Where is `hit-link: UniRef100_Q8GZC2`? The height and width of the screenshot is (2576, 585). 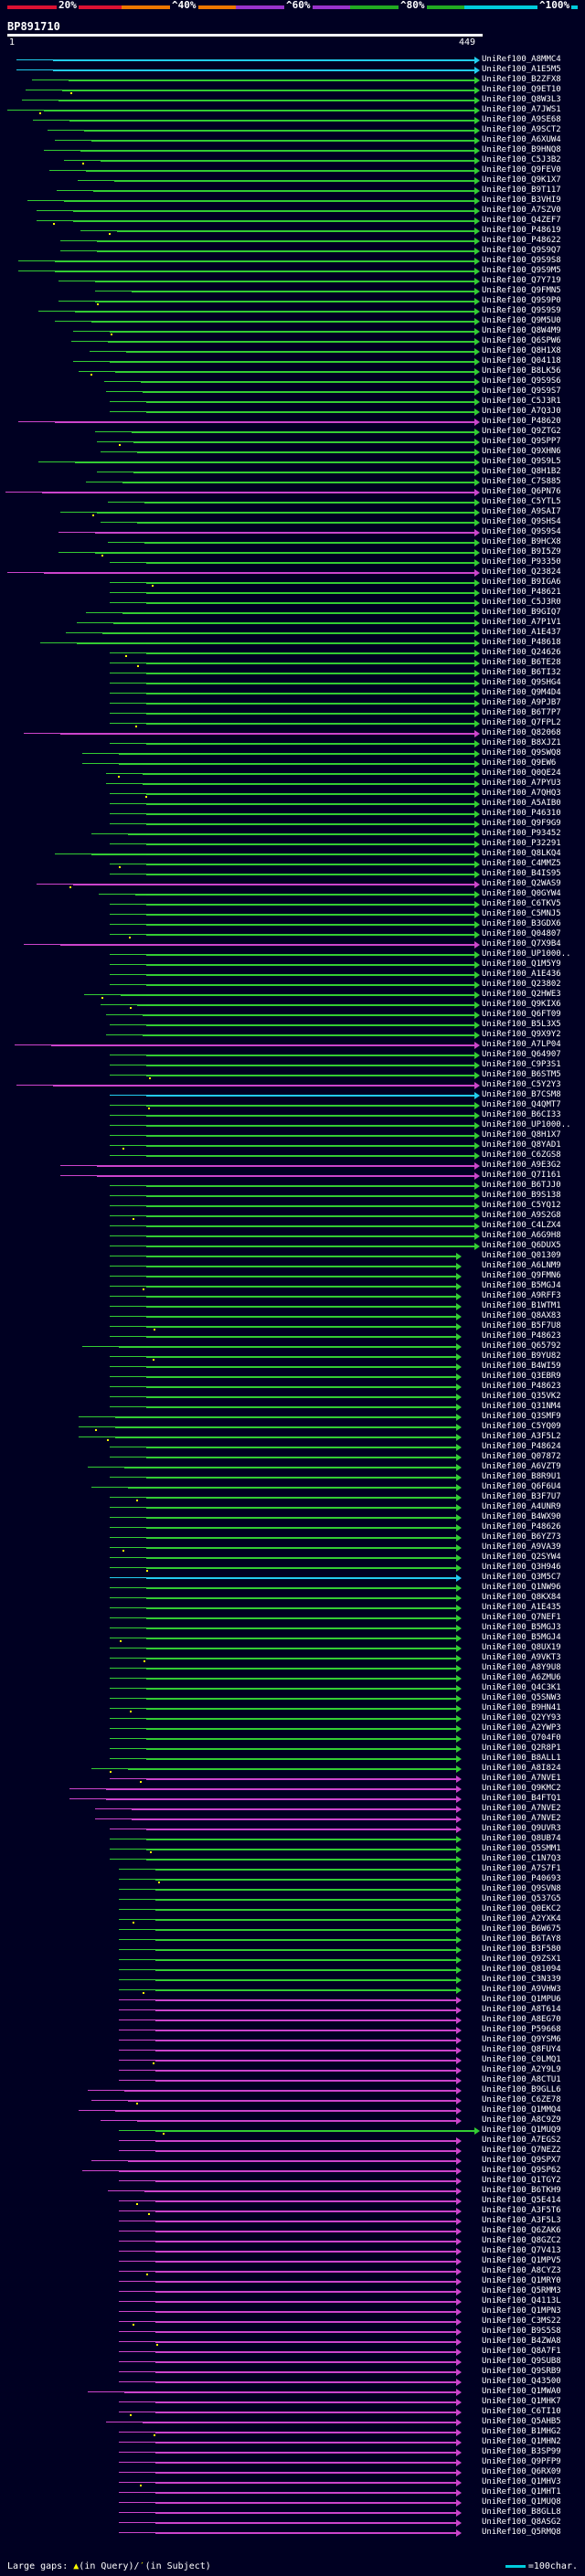
hit-link: UniRef100_Q8GZC2 is located at coordinates (521, 2240).